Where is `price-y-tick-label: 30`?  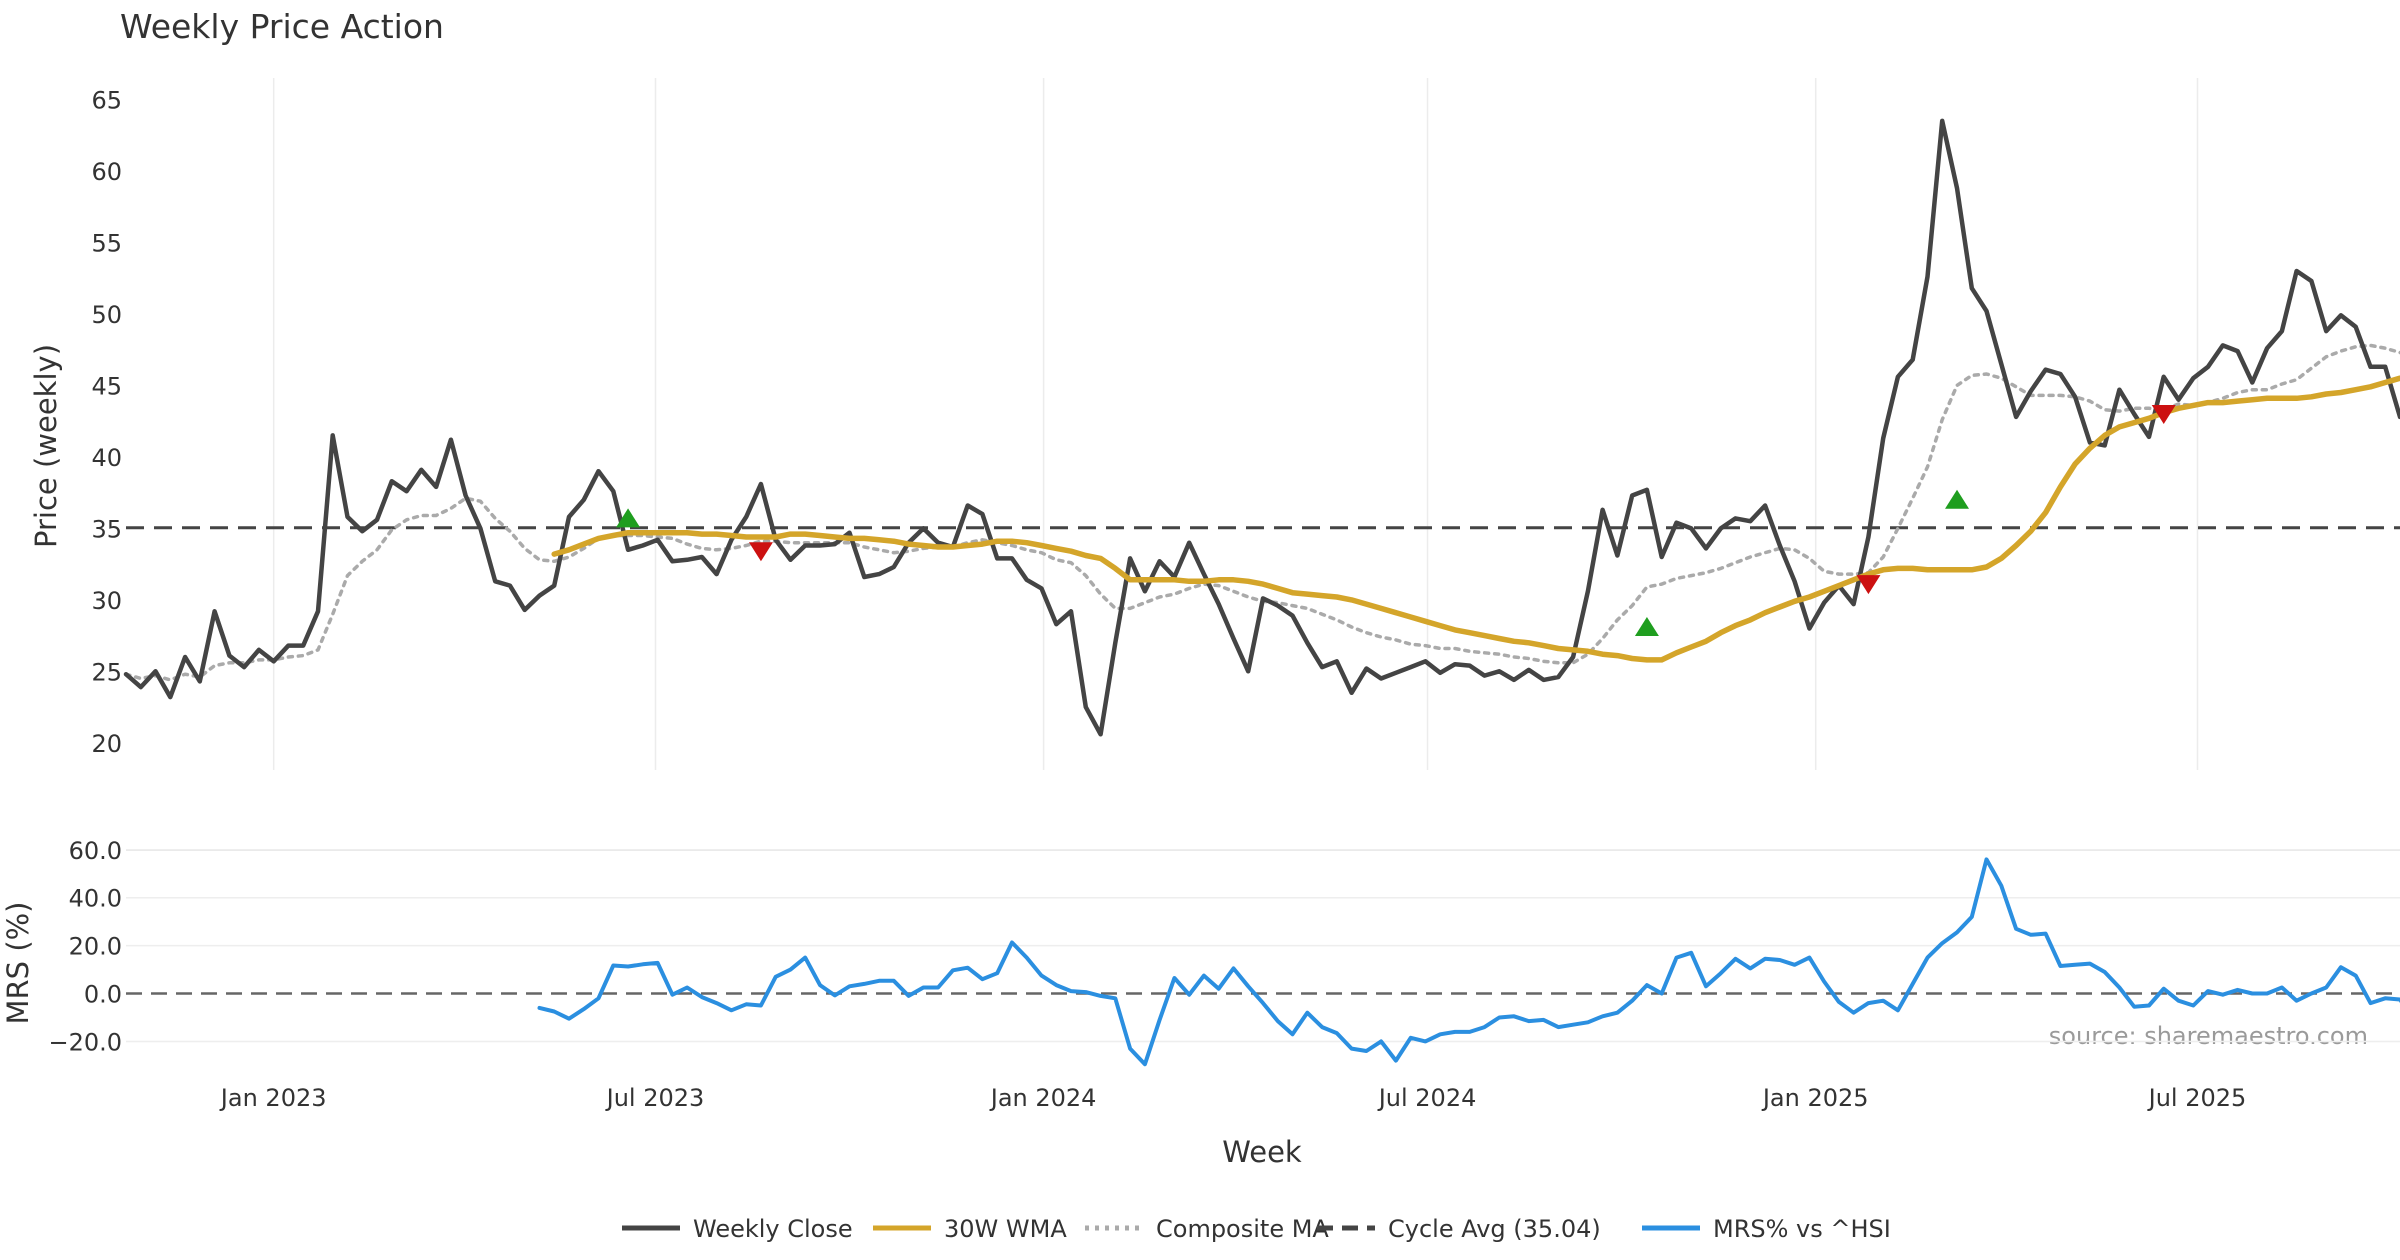
price-y-tick-label: 30 is located at coordinates (106, 601).